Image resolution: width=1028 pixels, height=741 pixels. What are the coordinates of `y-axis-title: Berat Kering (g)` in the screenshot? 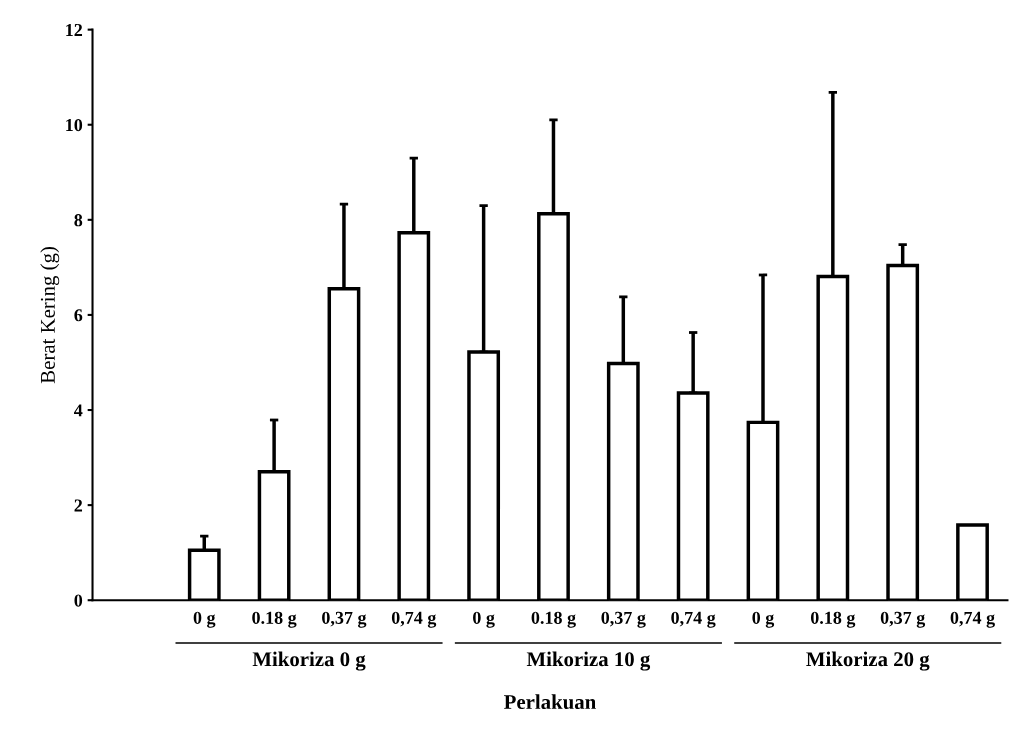 It's located at (50, 315).